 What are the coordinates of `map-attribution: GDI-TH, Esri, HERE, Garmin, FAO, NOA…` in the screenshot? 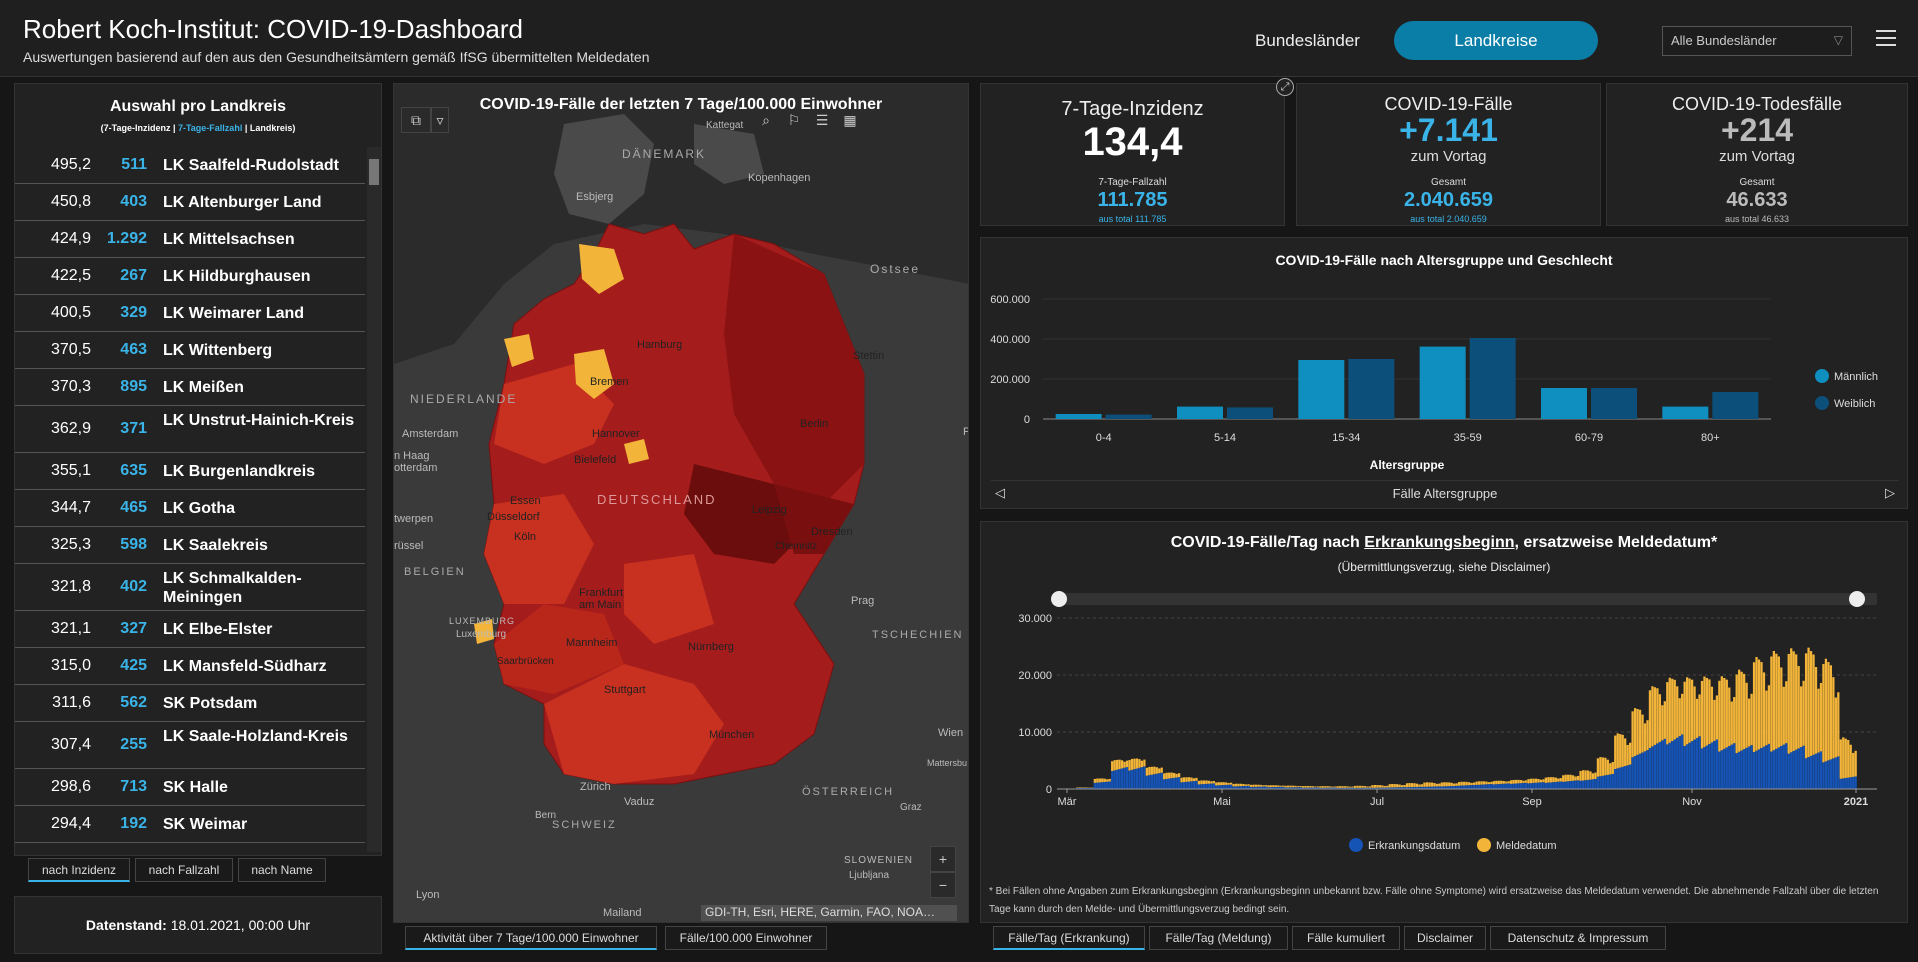 It's located at (829, 913).